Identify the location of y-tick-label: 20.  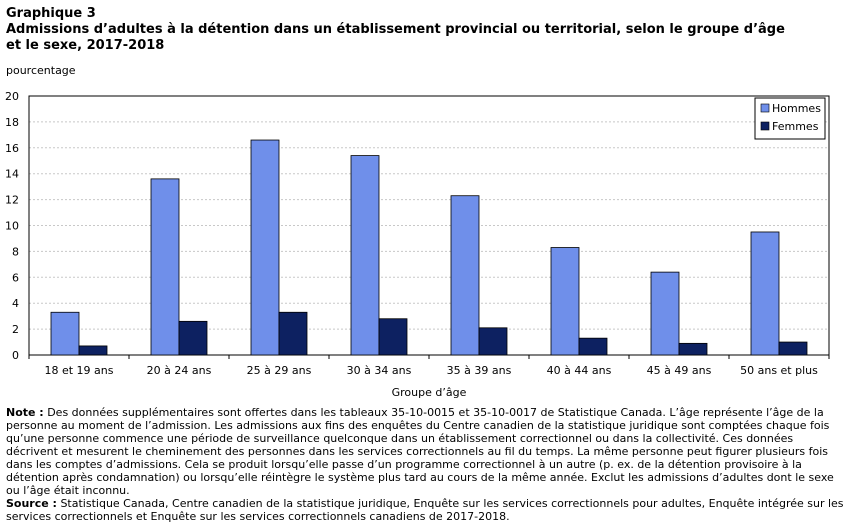
(12, 96).